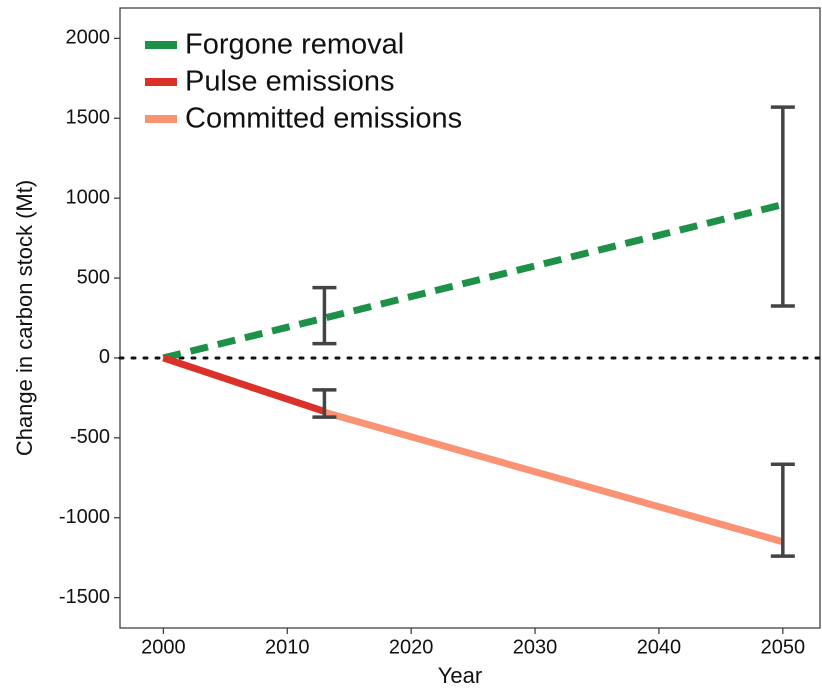 The width and height of the screenshot is (822, 691). Describe the element at coordinates (84, 517) in the screenshot. I see `y-tick-label: -1000` at that location.